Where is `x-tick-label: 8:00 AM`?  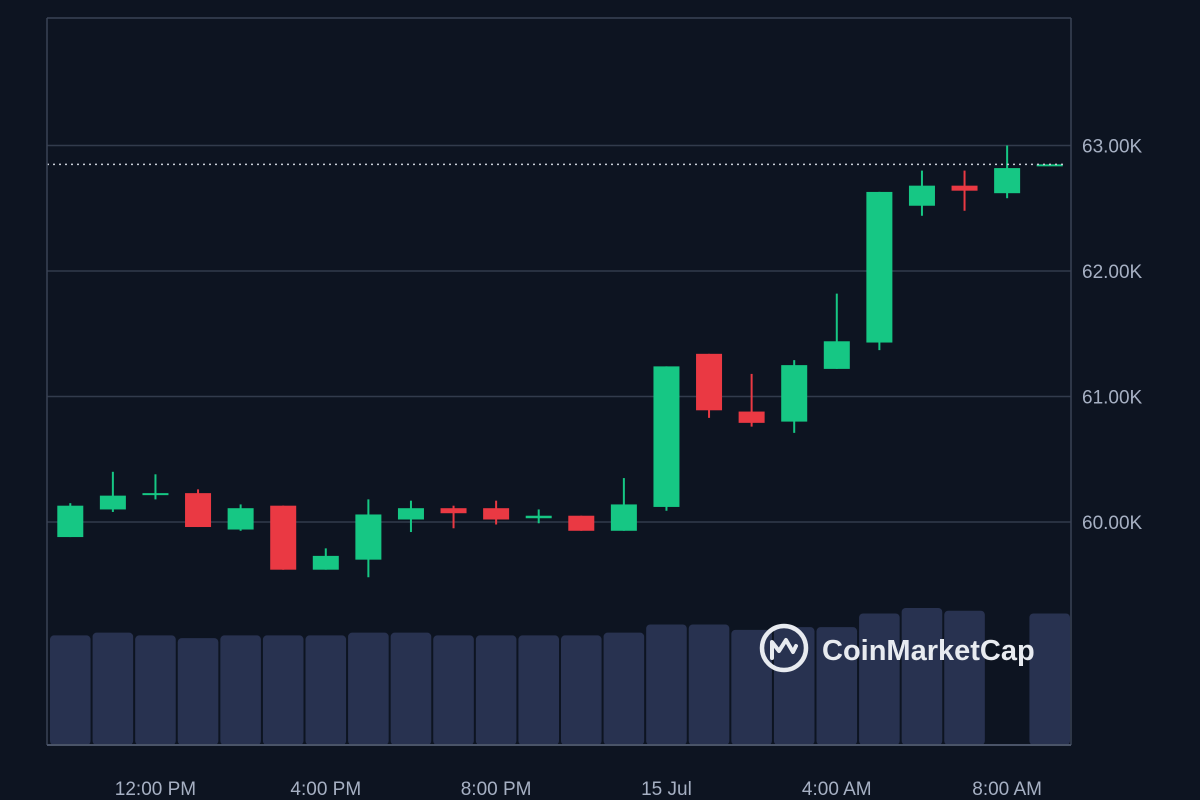
x-tick-label: 8:00 AM is located at coordinates (1007, 789).